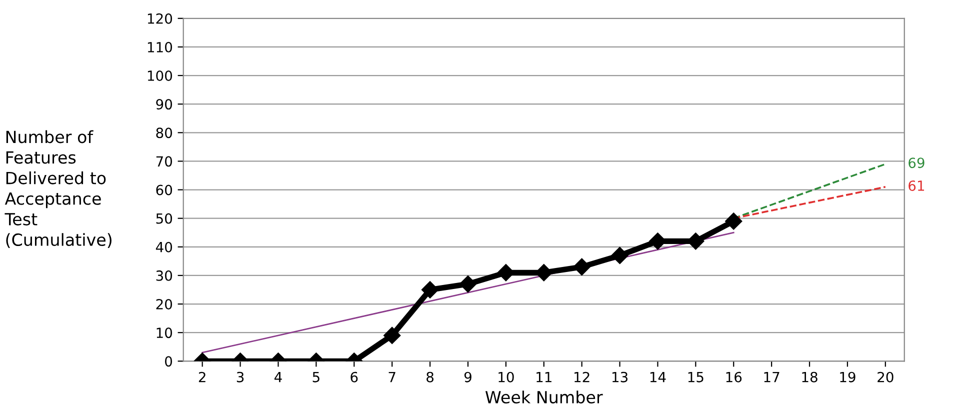 The height and width of the screenshot is (418, 955). I want to click on y-tick-label: 110, so click(160, 47).